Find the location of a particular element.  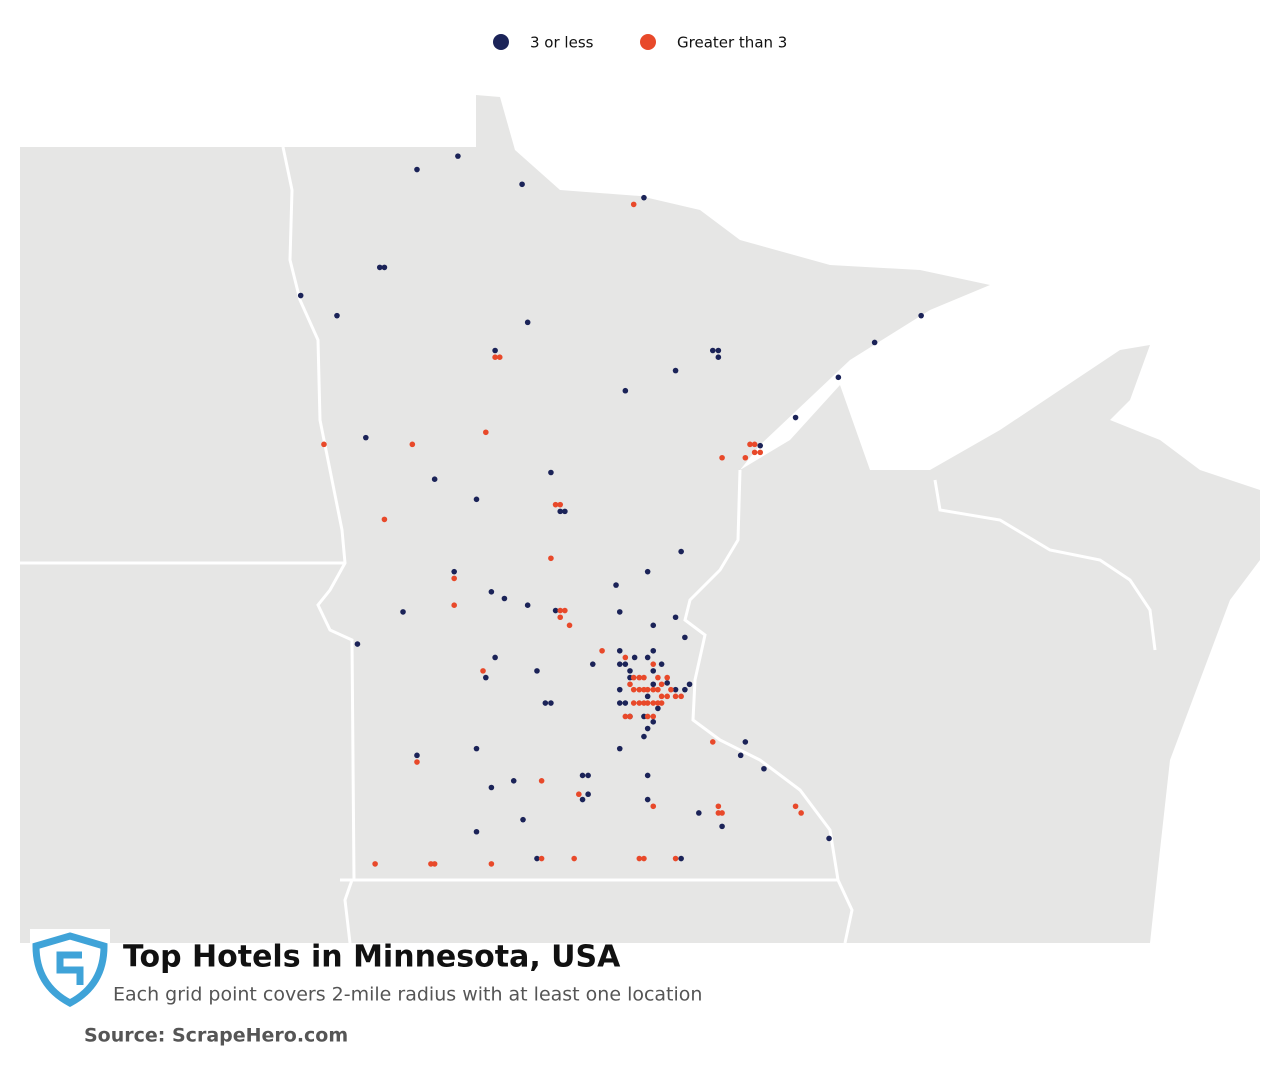

legend-label: 3 or less is located at coordinates (562, 43).